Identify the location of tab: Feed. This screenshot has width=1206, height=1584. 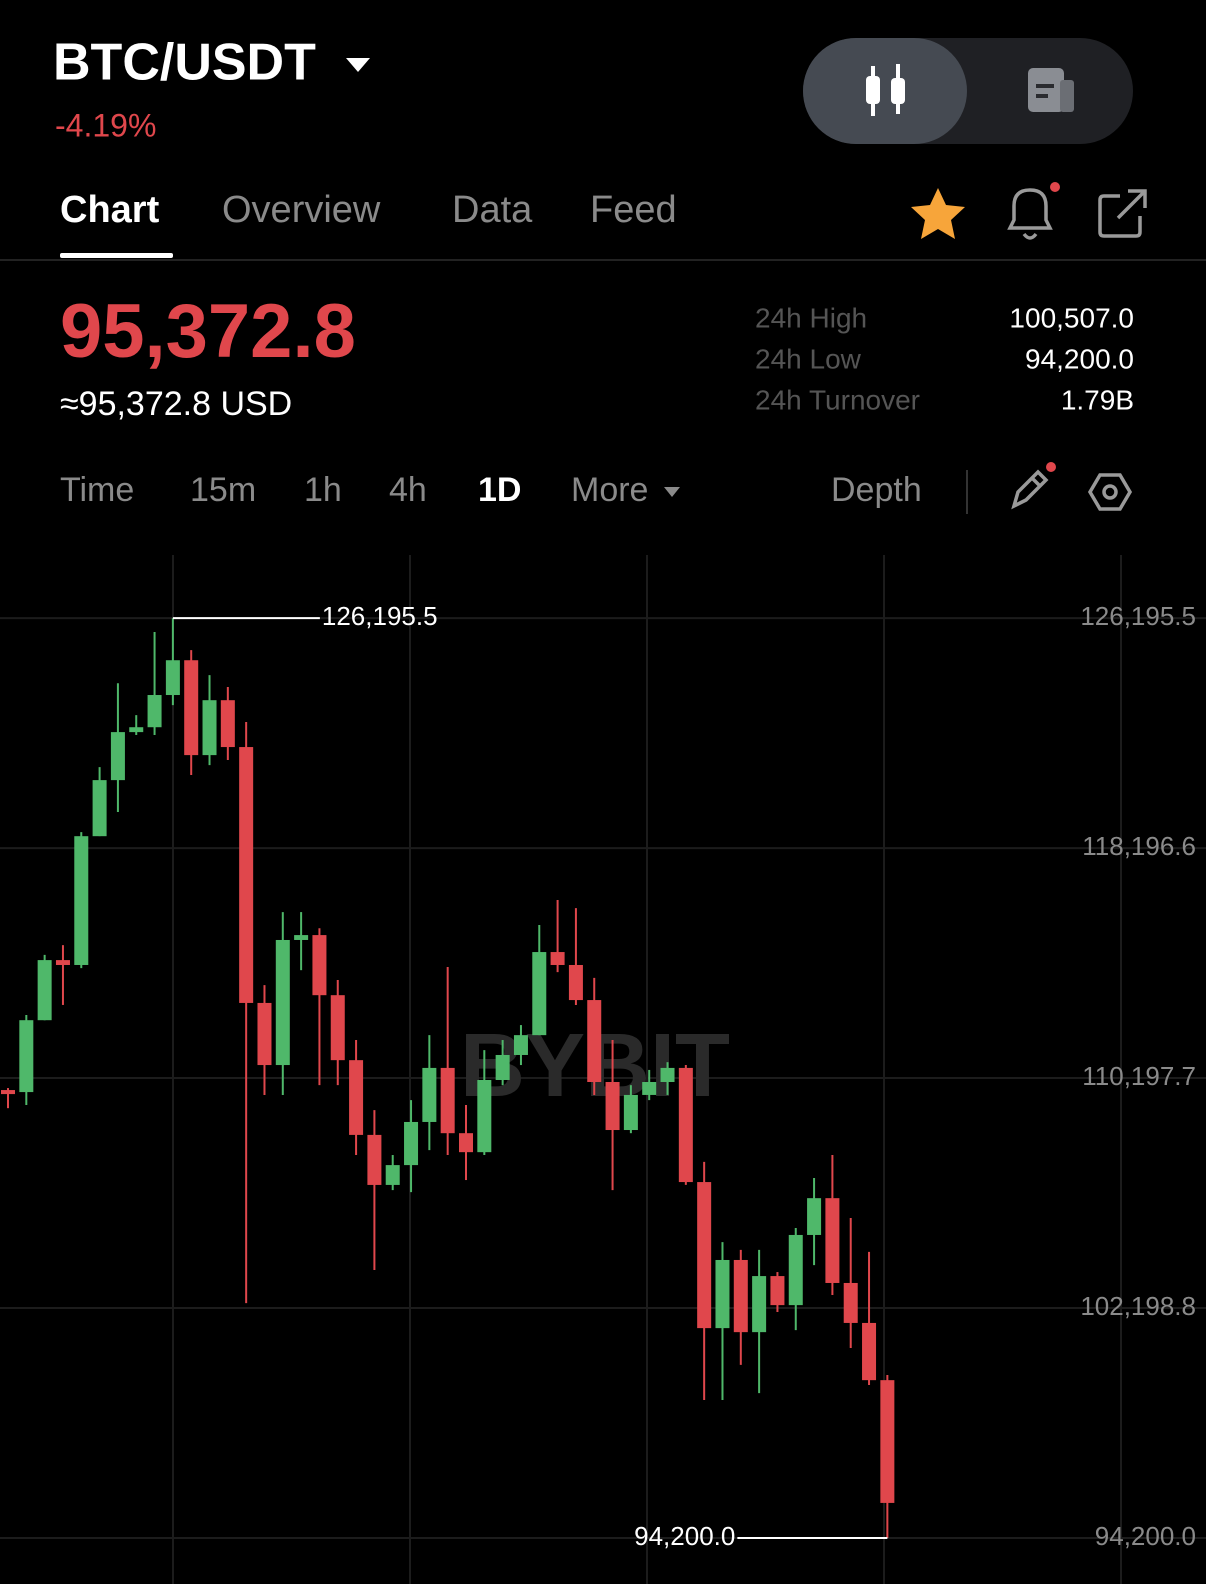
(633, 210).